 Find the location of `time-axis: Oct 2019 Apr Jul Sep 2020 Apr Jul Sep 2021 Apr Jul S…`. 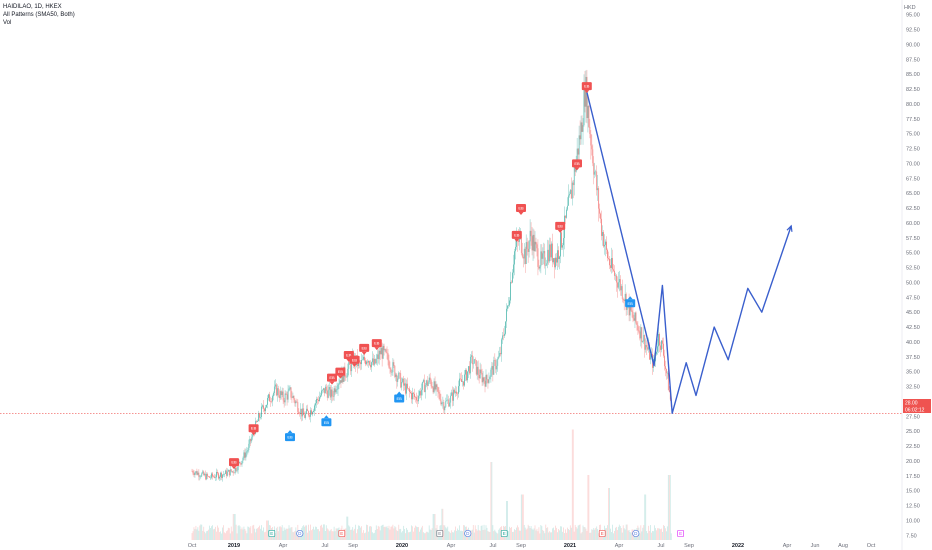

time-axis: Oct 2019 Apr Jul Sep 2020 Apr Jul Sep 2021 Apr Jul S… is located at coordinates (532, 546).